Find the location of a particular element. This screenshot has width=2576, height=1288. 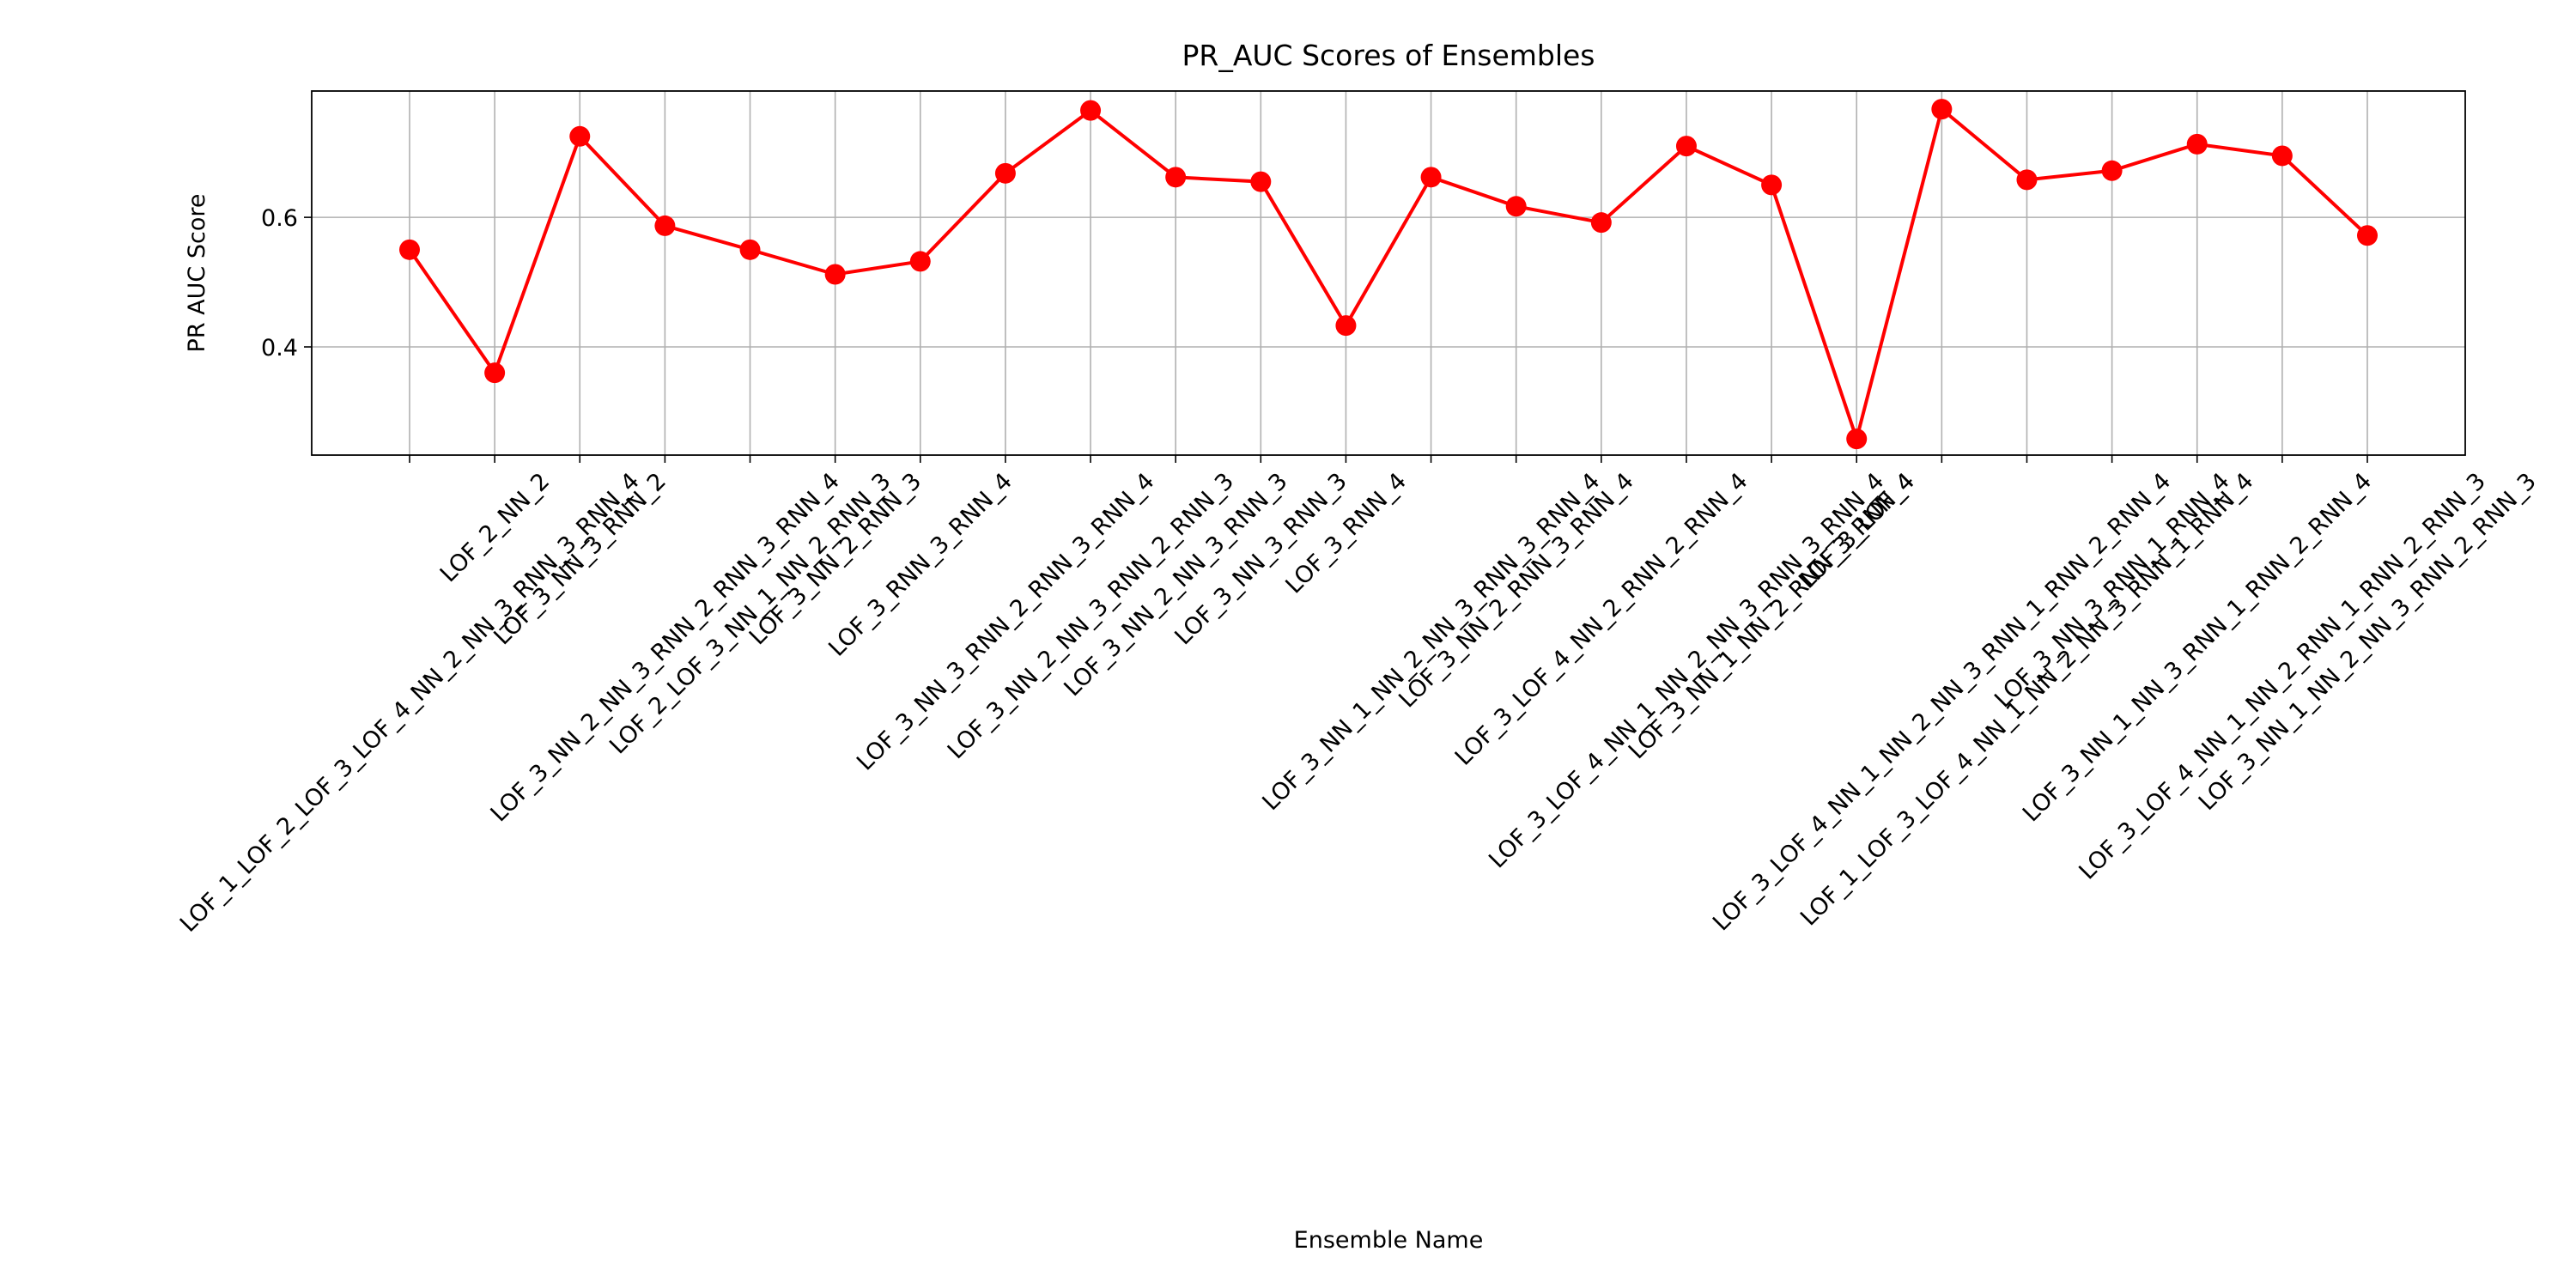

x-tick-label: LOF_3_NN_2_NN_3_RNN_3 is located at coordinates (1175, 585).